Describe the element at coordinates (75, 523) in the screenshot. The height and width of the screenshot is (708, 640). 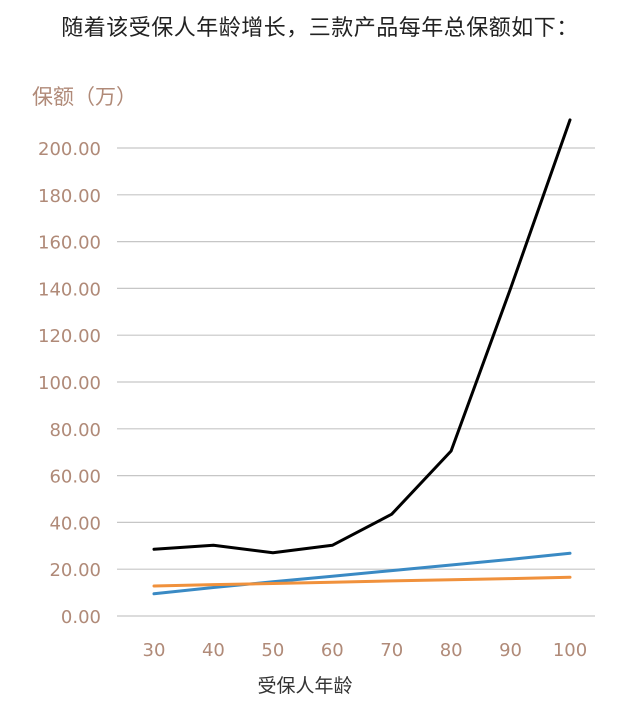
I see `y-tick-label: 40.00` at that location.